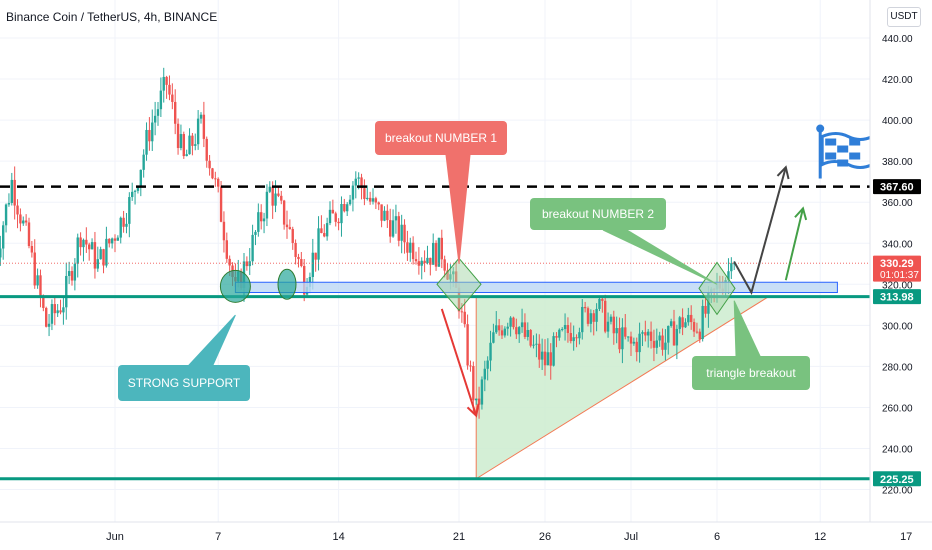  What do you see at coordinates (904, 17) in the screenshot?
I see `currency-selector: USDT` at bounding box center [904, 17].